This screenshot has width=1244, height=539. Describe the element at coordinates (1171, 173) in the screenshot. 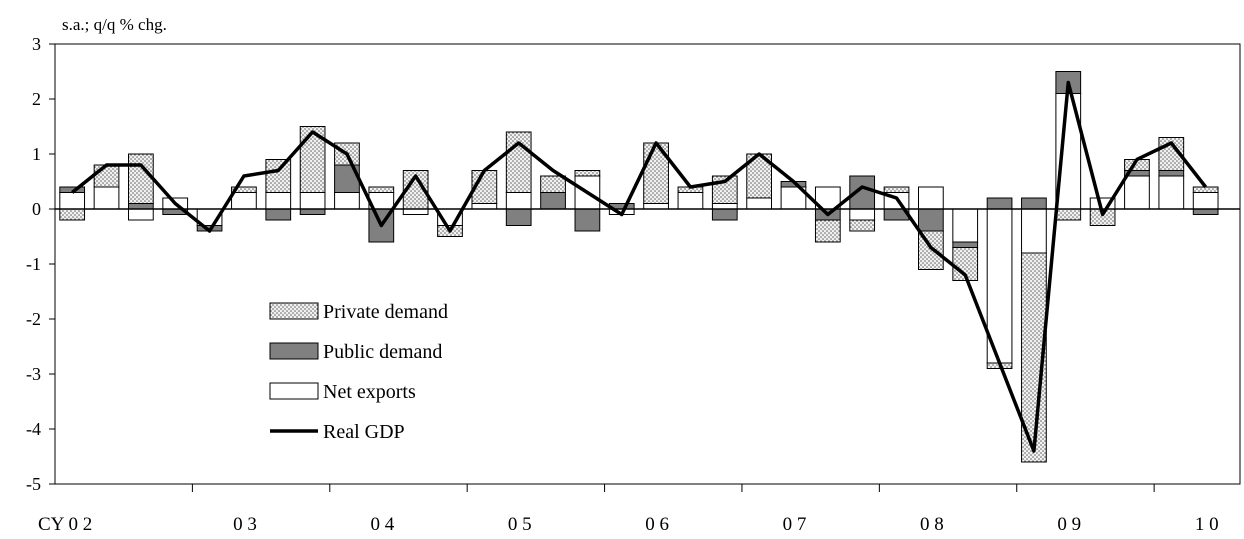

I see `bar-public-demand-2010Q1` at that location.